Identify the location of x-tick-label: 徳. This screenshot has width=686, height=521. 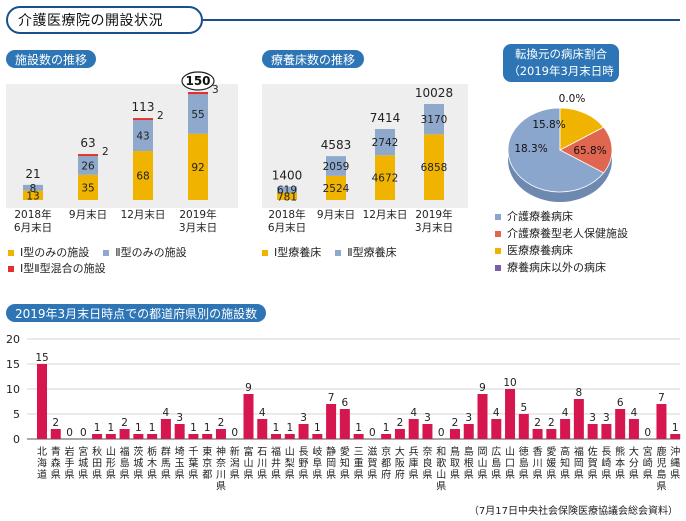
(524, 451).